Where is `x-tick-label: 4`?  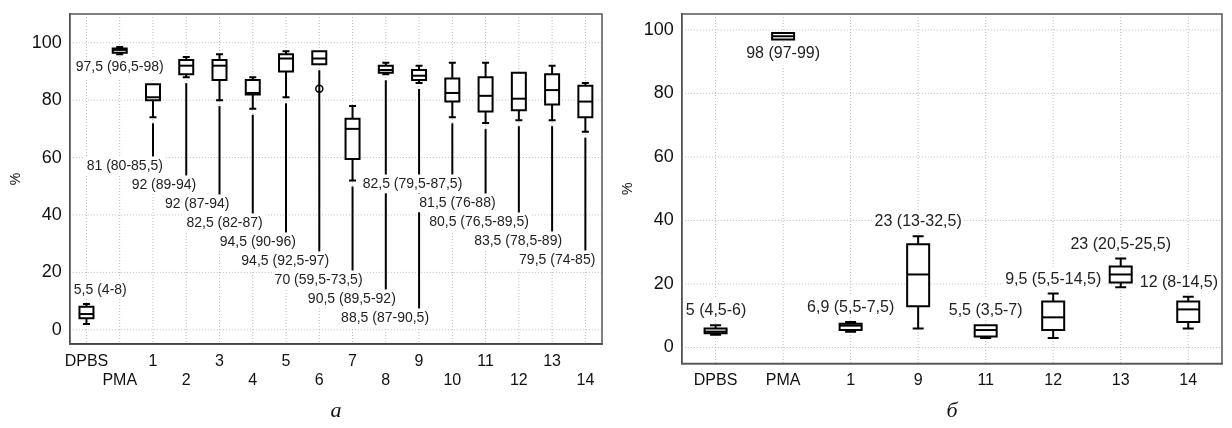 x-tick-label: 4 is located at coordinates (253, 380).